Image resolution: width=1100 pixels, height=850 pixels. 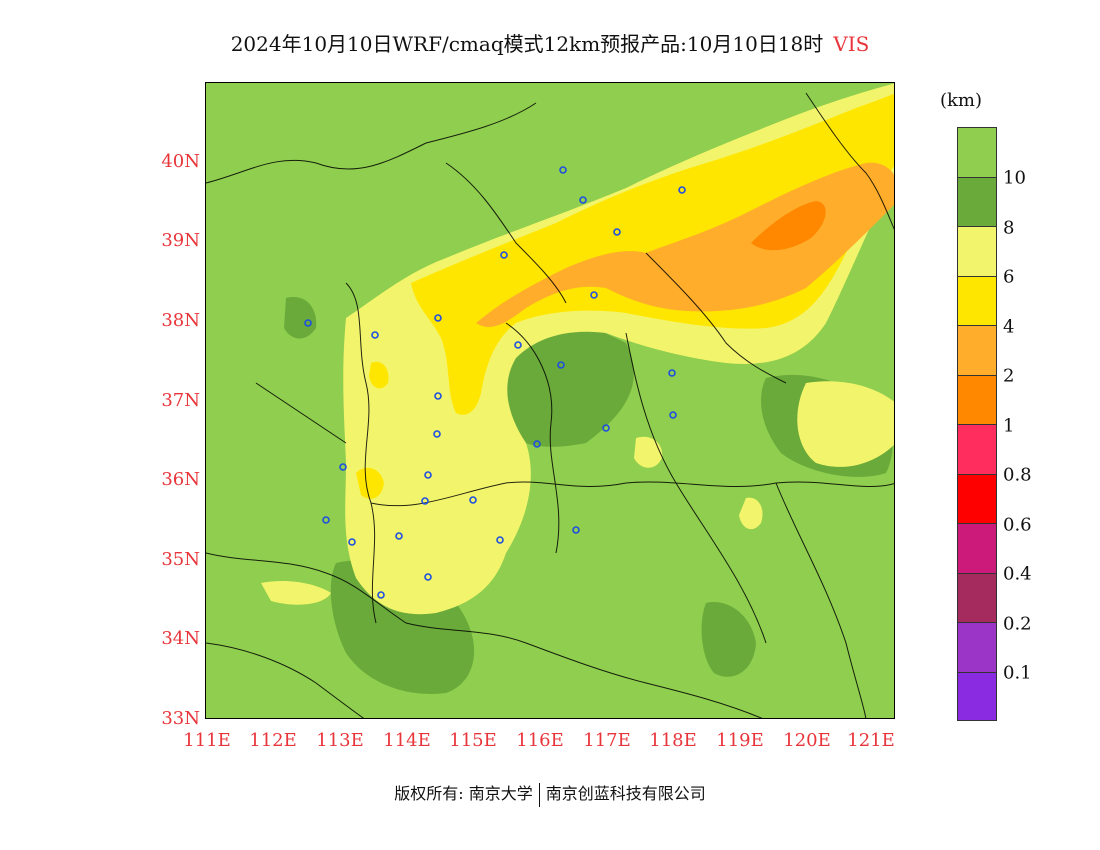 What do you see at coordinates (1009, 277) in the screenshot?
I see `legend-label: 6` at bounding box center [1009, 277].